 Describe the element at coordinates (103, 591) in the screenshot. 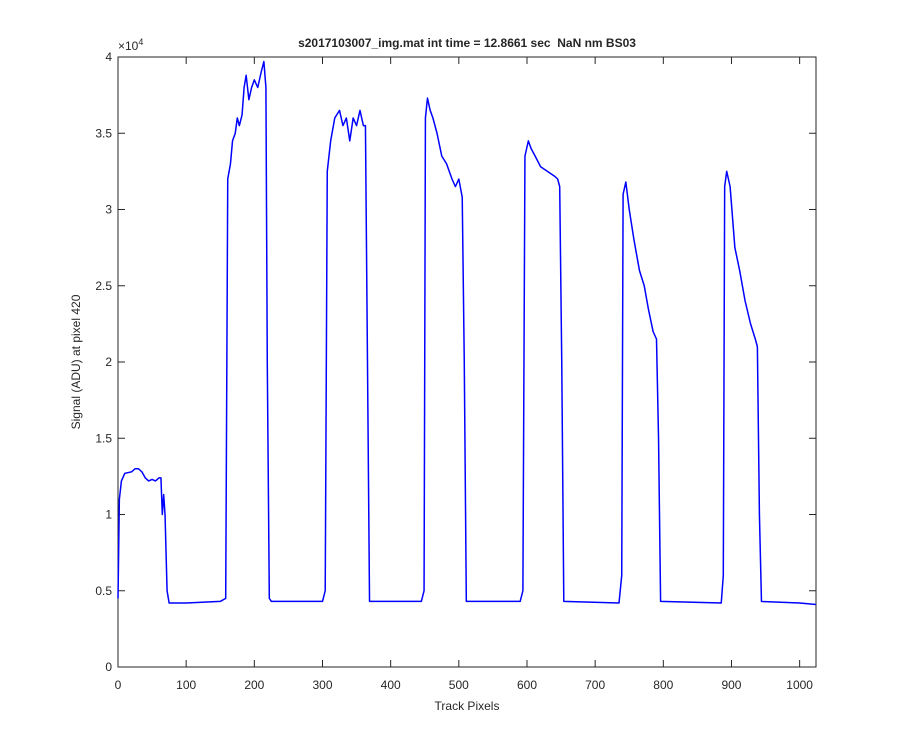

I see `y-tick-label: 0.5` at that location.